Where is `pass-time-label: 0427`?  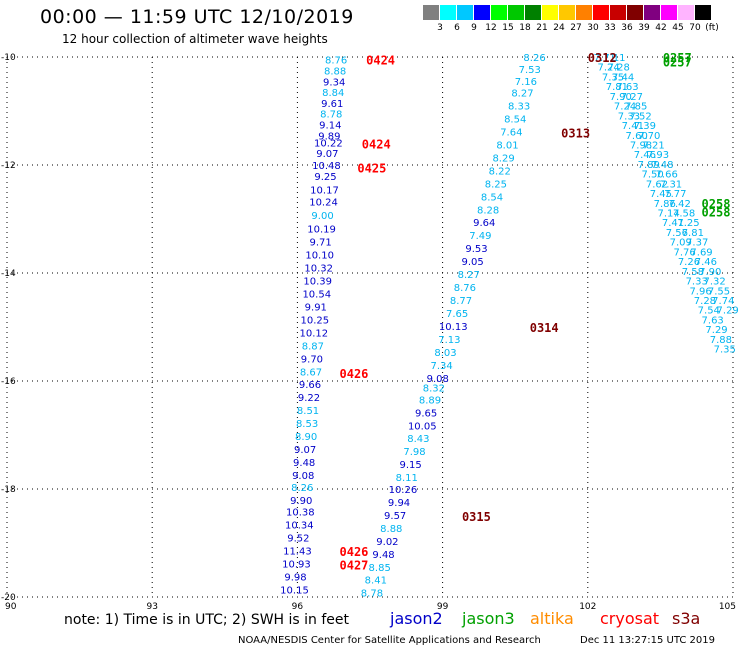 pass-time-label: 0427 is located at coordinates (354, 566).